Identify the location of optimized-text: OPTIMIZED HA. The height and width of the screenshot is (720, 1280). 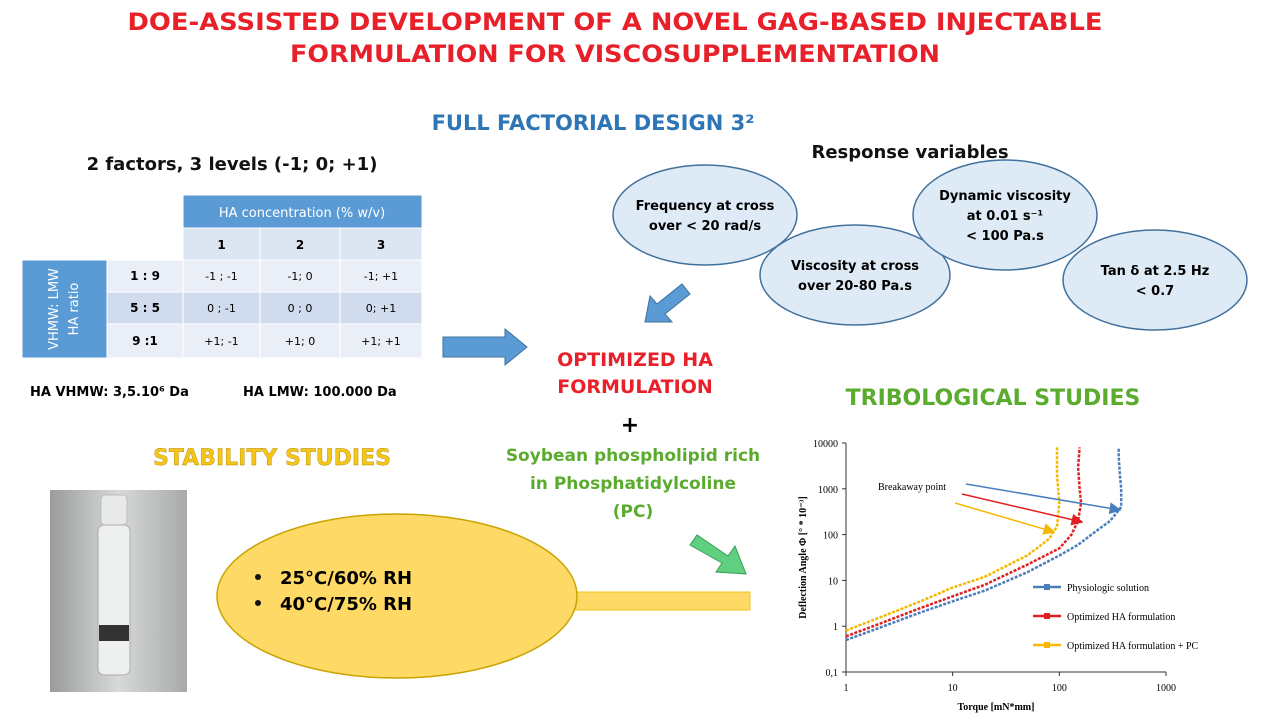
(635, 360).